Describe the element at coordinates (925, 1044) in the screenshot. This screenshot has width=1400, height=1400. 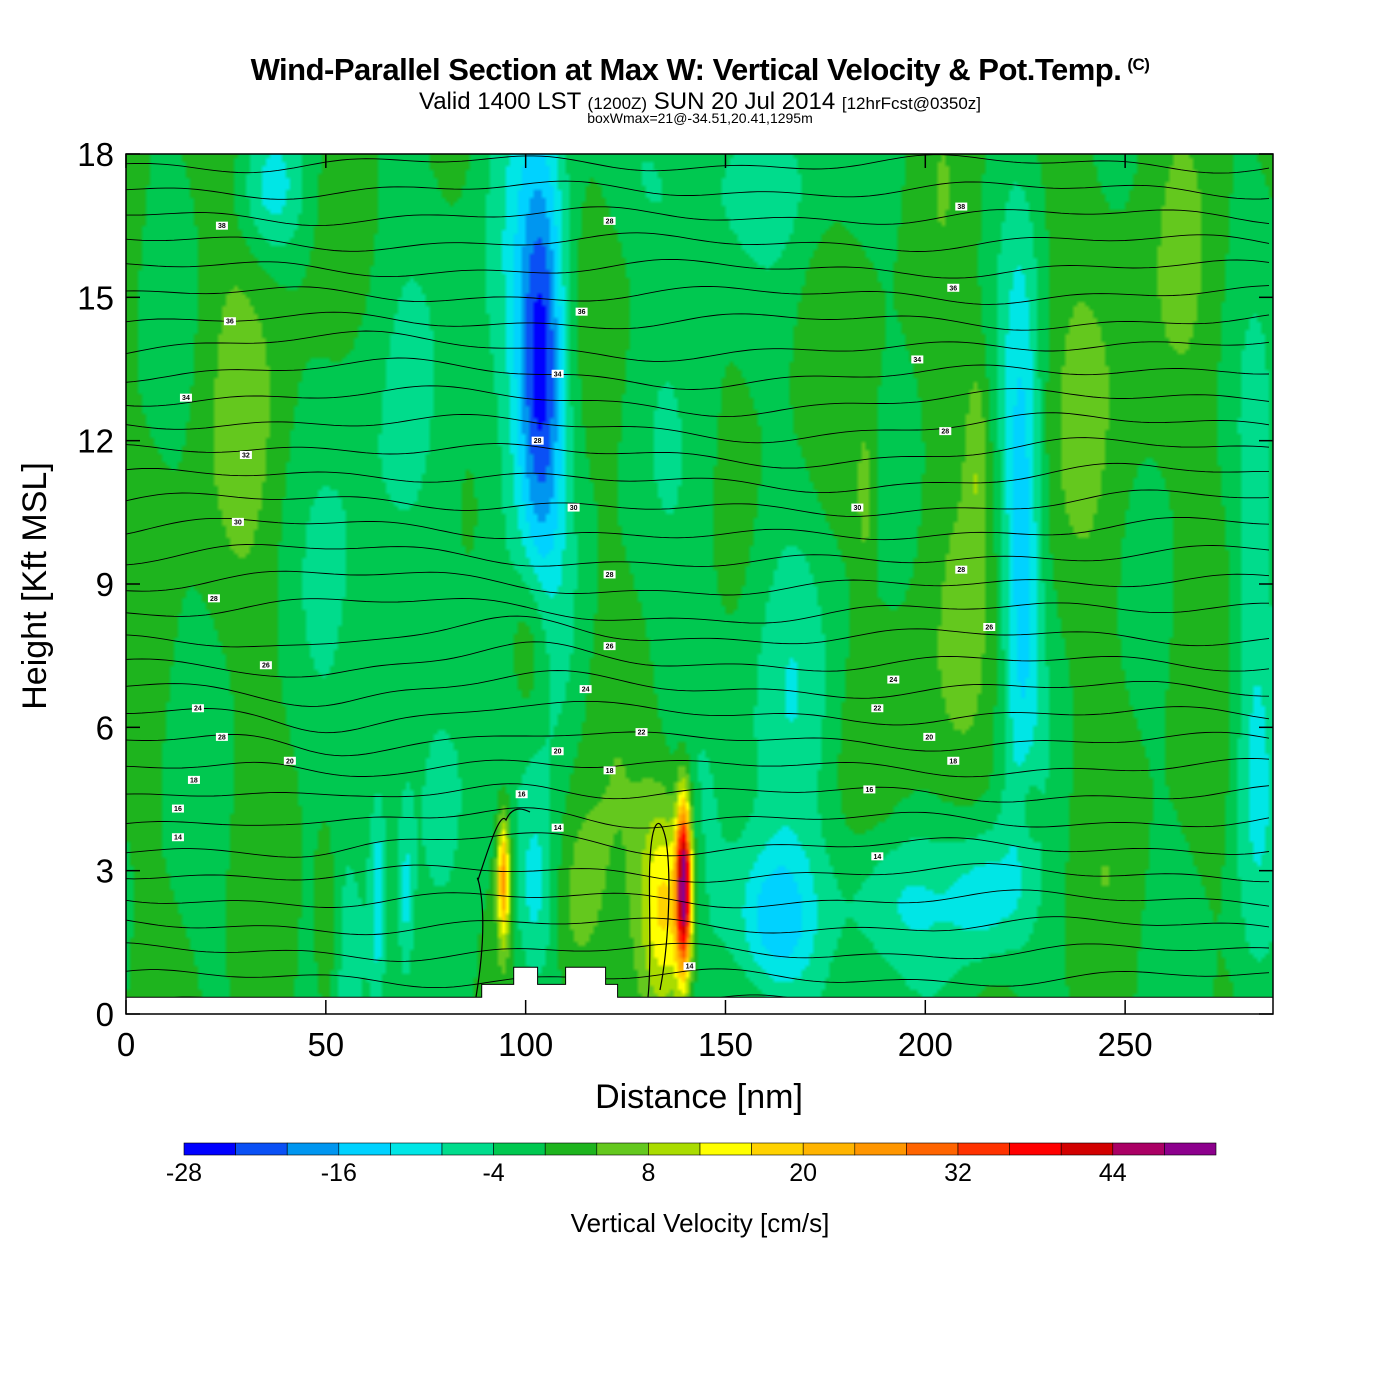
I see `x-tick-label: 200` at that location.